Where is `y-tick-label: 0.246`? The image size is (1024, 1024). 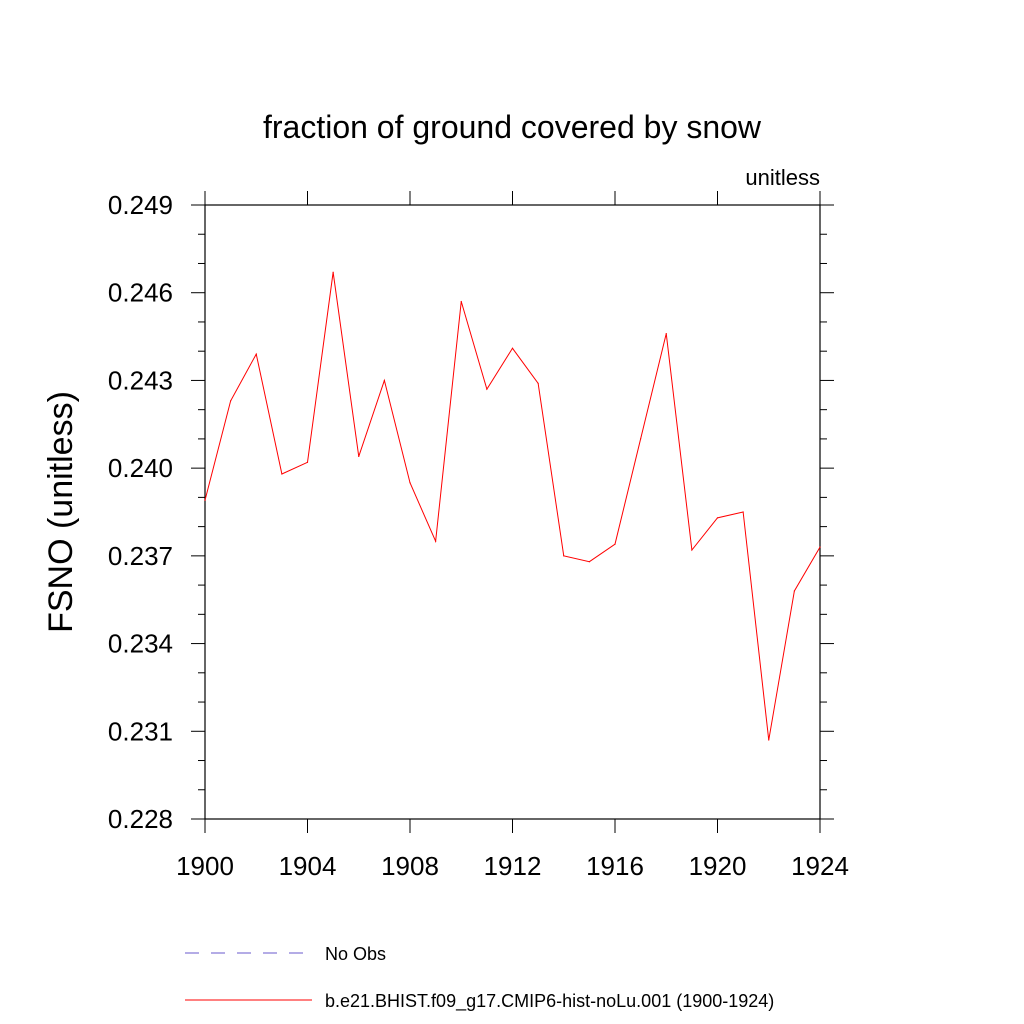
y-tick-label: 0.246 is located at coordinates (140, 293).